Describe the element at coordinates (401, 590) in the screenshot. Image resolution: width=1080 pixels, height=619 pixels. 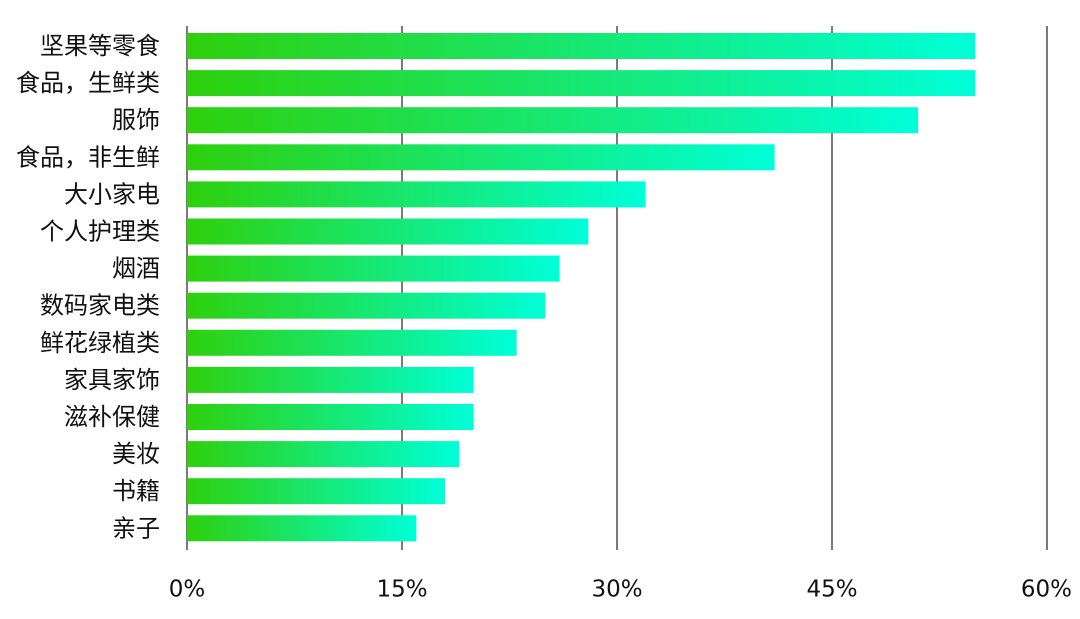
I see `x-tick-label-1: 15%` at that location.